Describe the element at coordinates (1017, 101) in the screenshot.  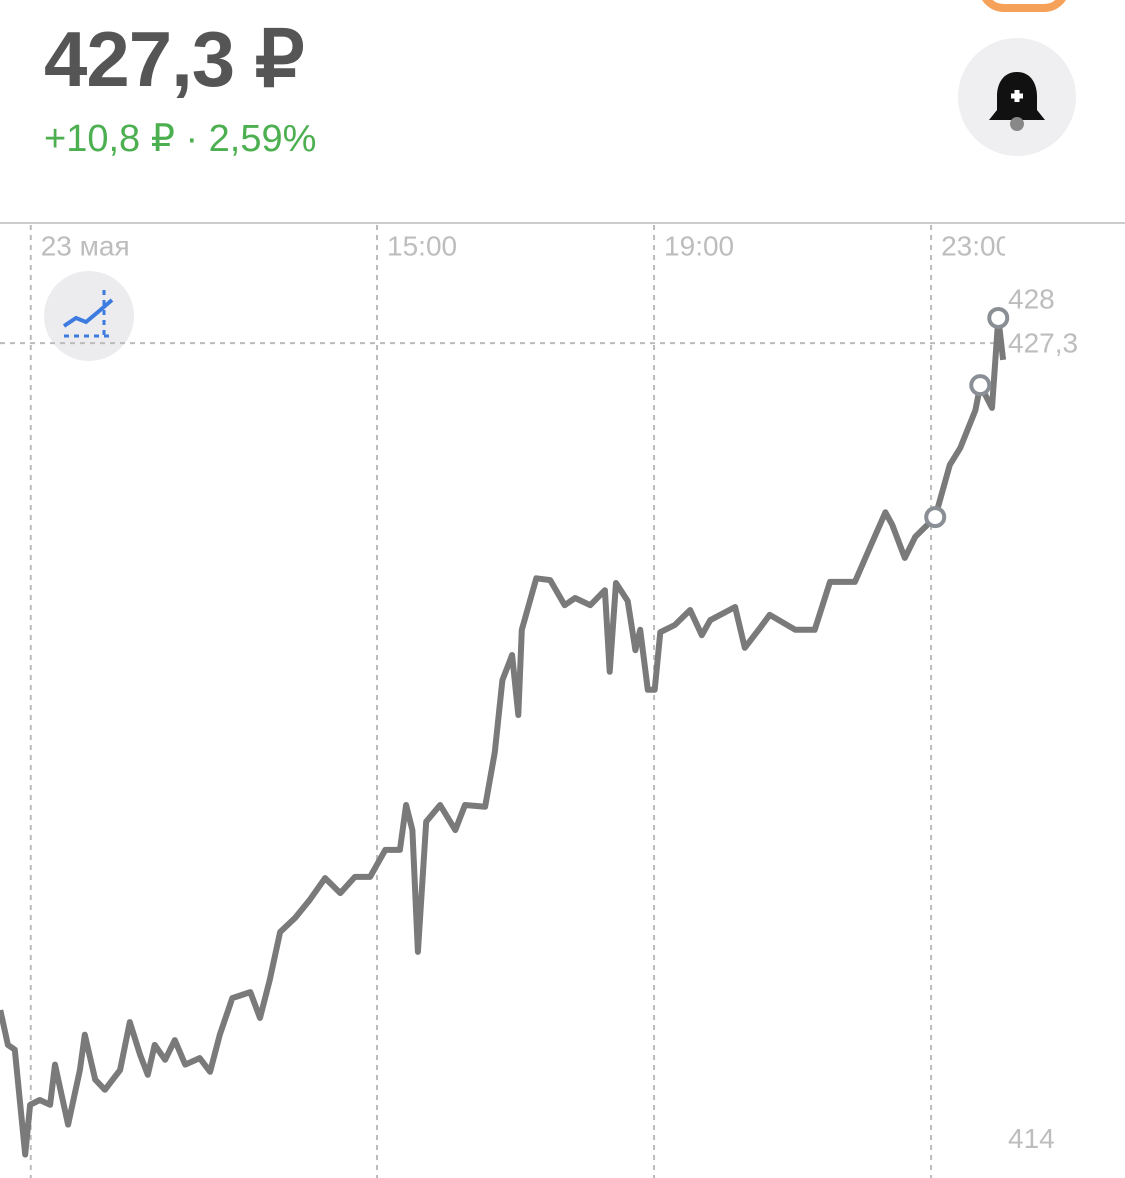
I see `bell-icon` at that location.